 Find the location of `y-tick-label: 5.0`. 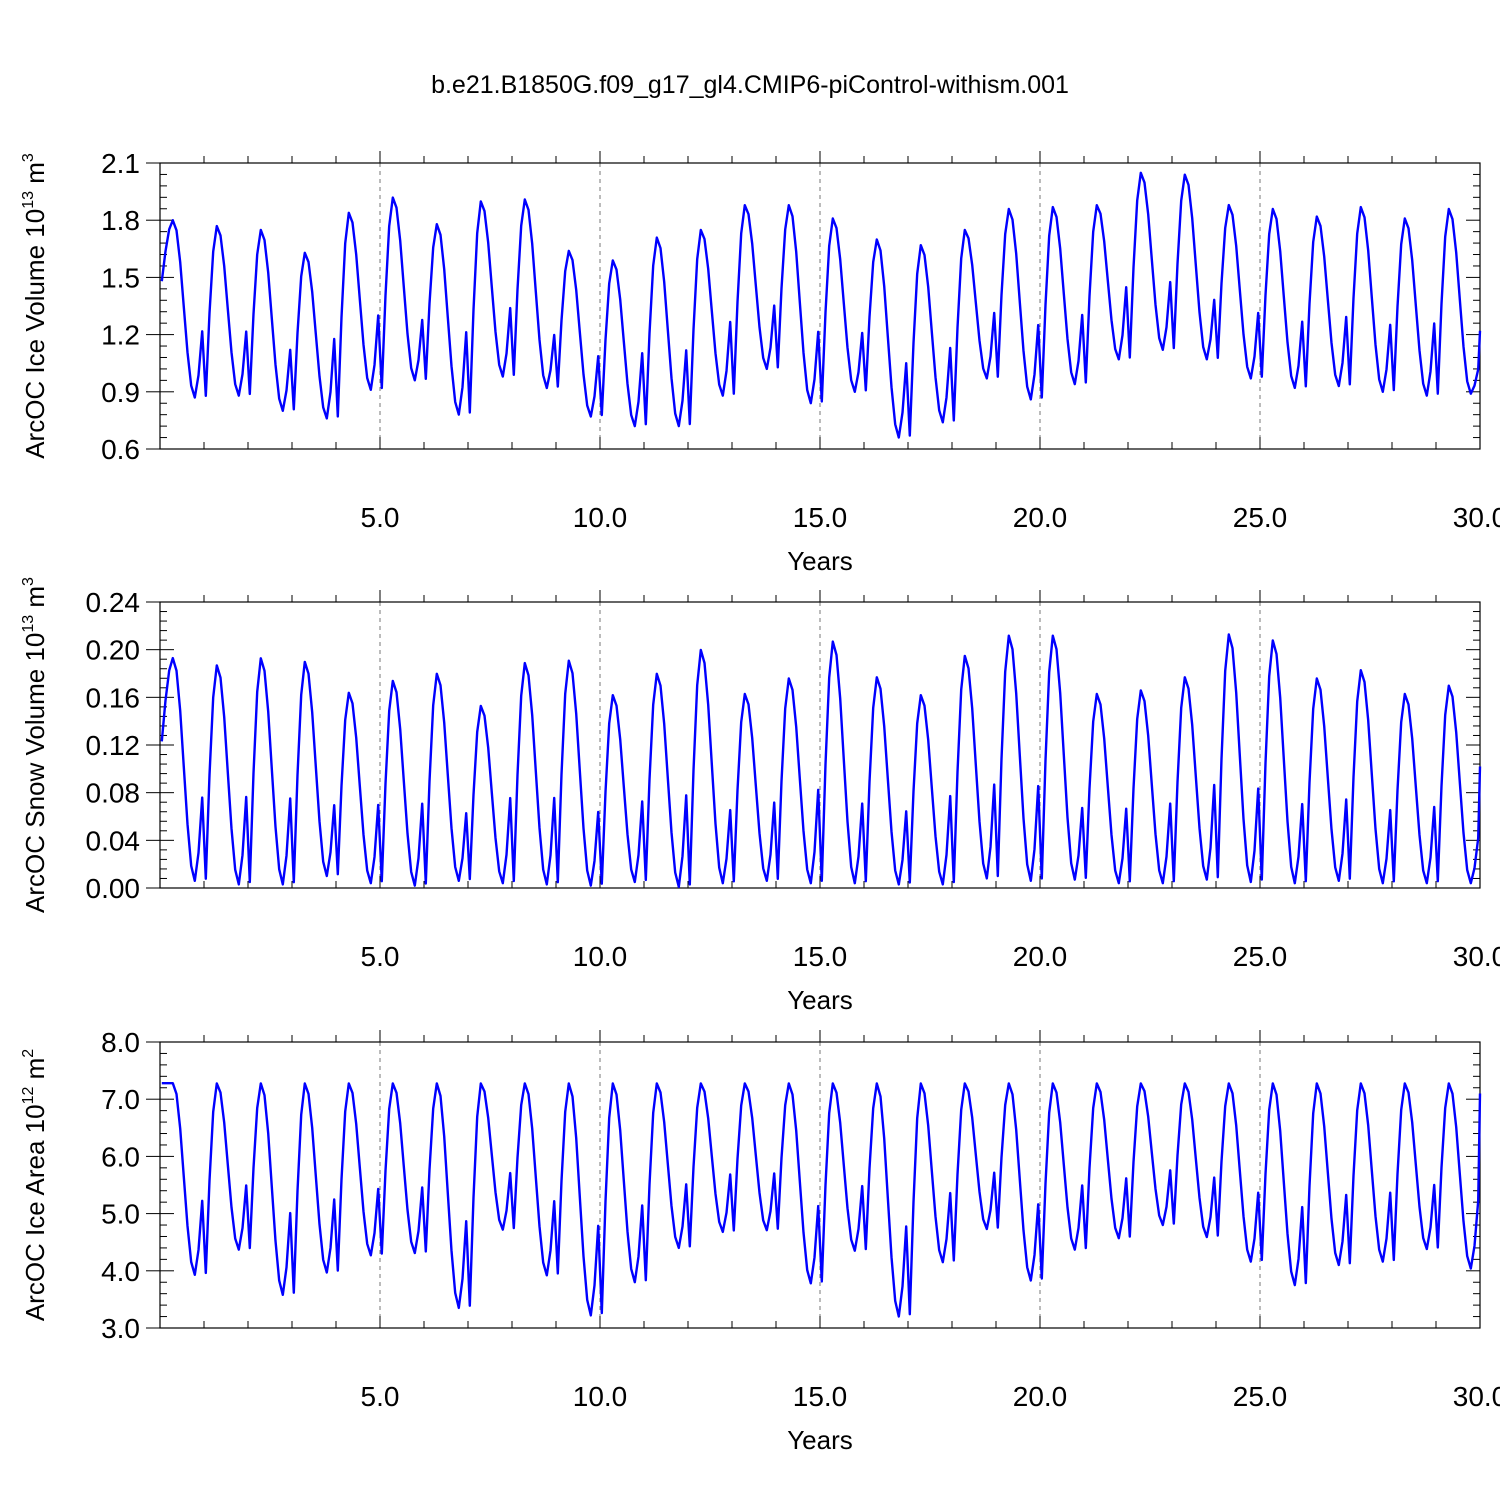

y-tick-label: 5.0 is located at coordinates (120, 1214).